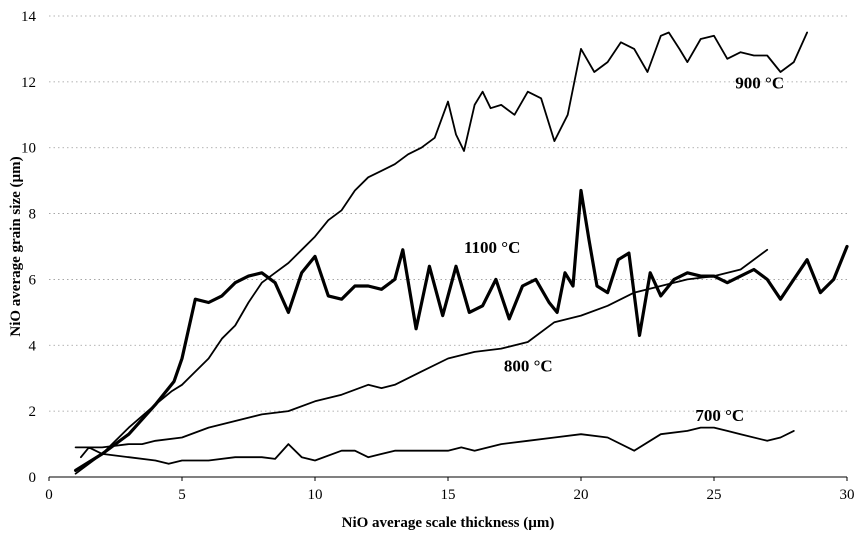 This screenshot has height=533, width=866. What do you see at coordinates (315, 495) in the screenshot?
I see `x-tick-label: 10` at bounding box center [315, 495].